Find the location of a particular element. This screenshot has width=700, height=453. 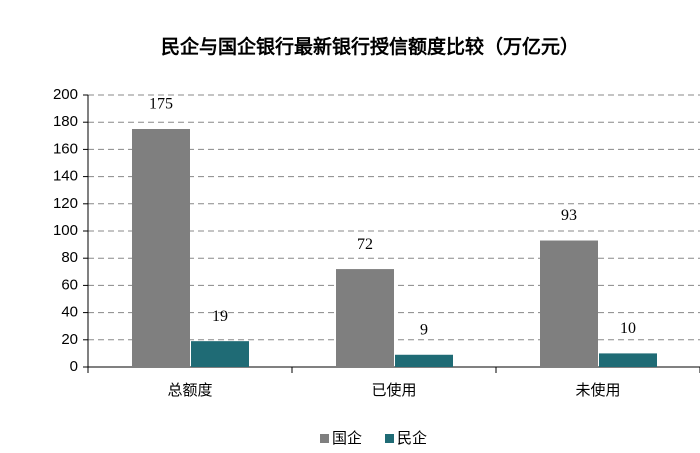

chart-title: 民企与国企银行最新银行授信额度比较（万亿元） is located at coordinates (370, 46).